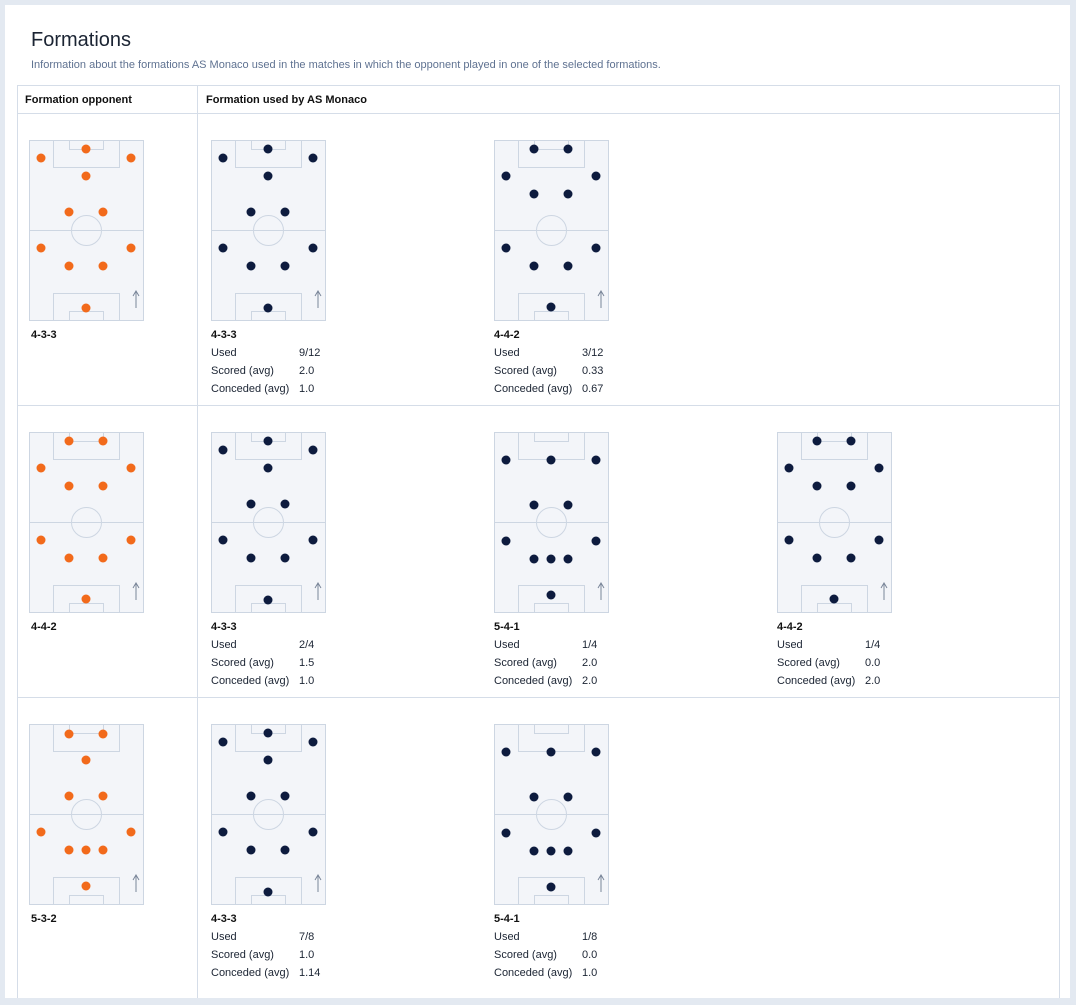 The image size is (1076, 1005). I want to click on title: Formations, so click(81, 40).